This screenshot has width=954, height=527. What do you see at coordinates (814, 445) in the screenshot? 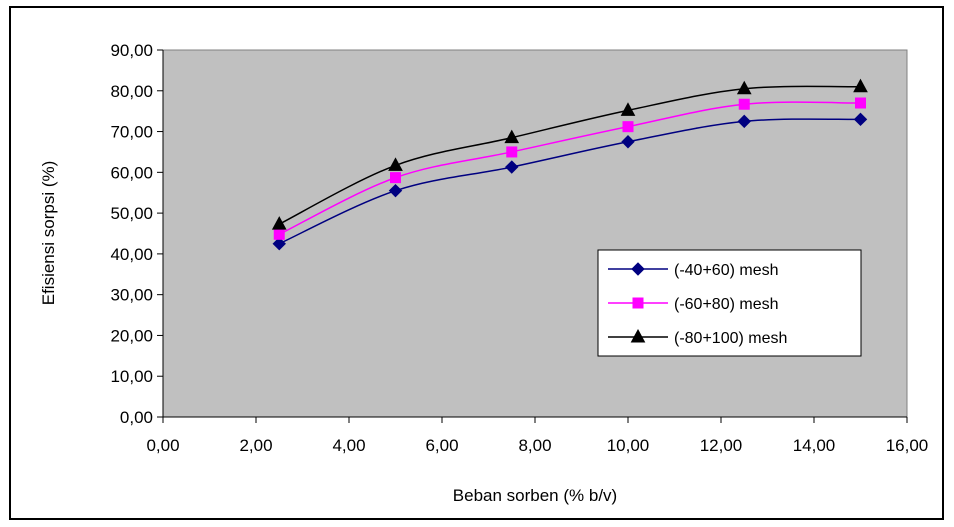
I see `x-tick-label: 14,00` at bounding box center [814, 445].